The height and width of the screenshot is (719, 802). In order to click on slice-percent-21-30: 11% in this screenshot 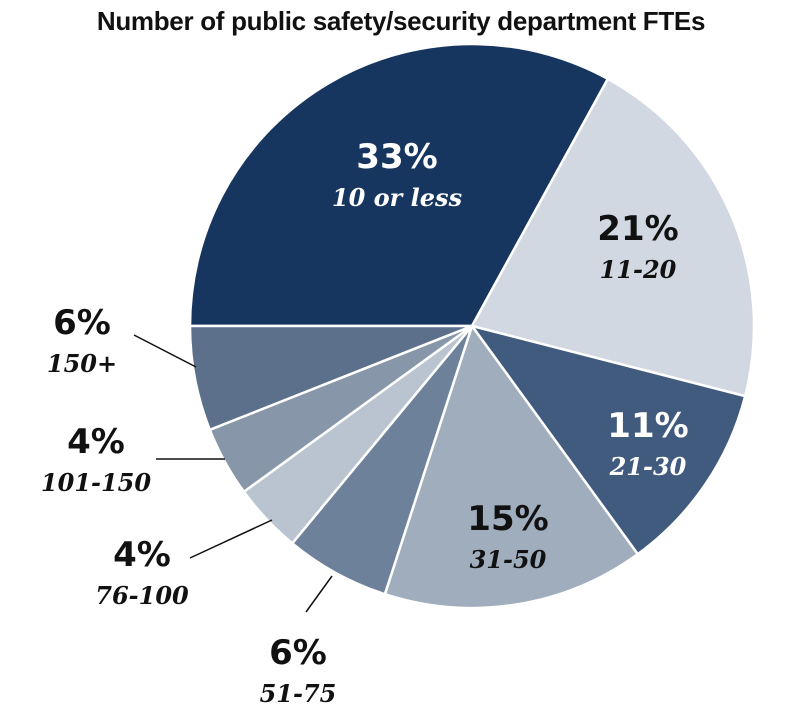, I will do `click(647, 426)`.